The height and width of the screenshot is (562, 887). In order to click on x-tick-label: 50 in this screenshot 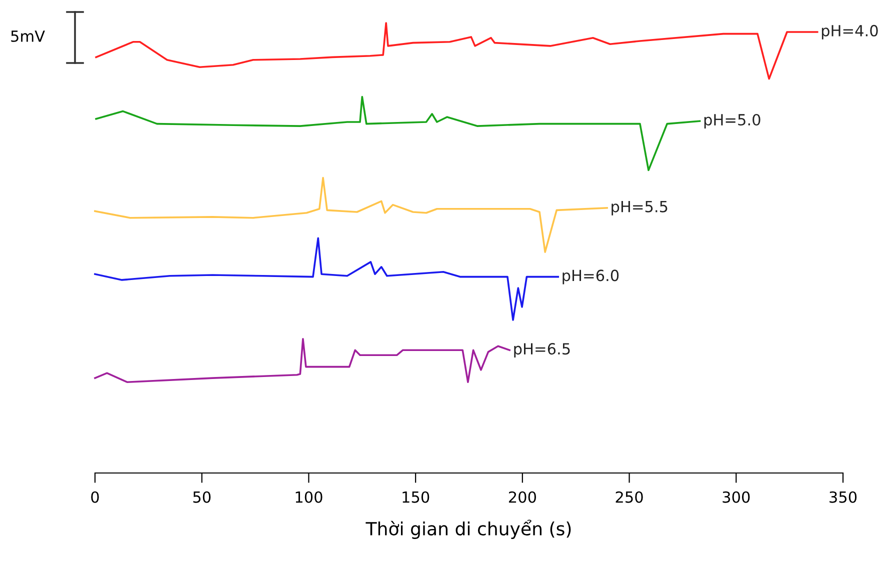, I will do `click(202, 497)`.